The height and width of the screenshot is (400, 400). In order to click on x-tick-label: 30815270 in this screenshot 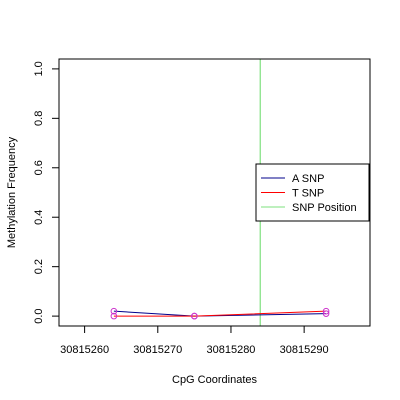, I will do `click(157, 350)`.